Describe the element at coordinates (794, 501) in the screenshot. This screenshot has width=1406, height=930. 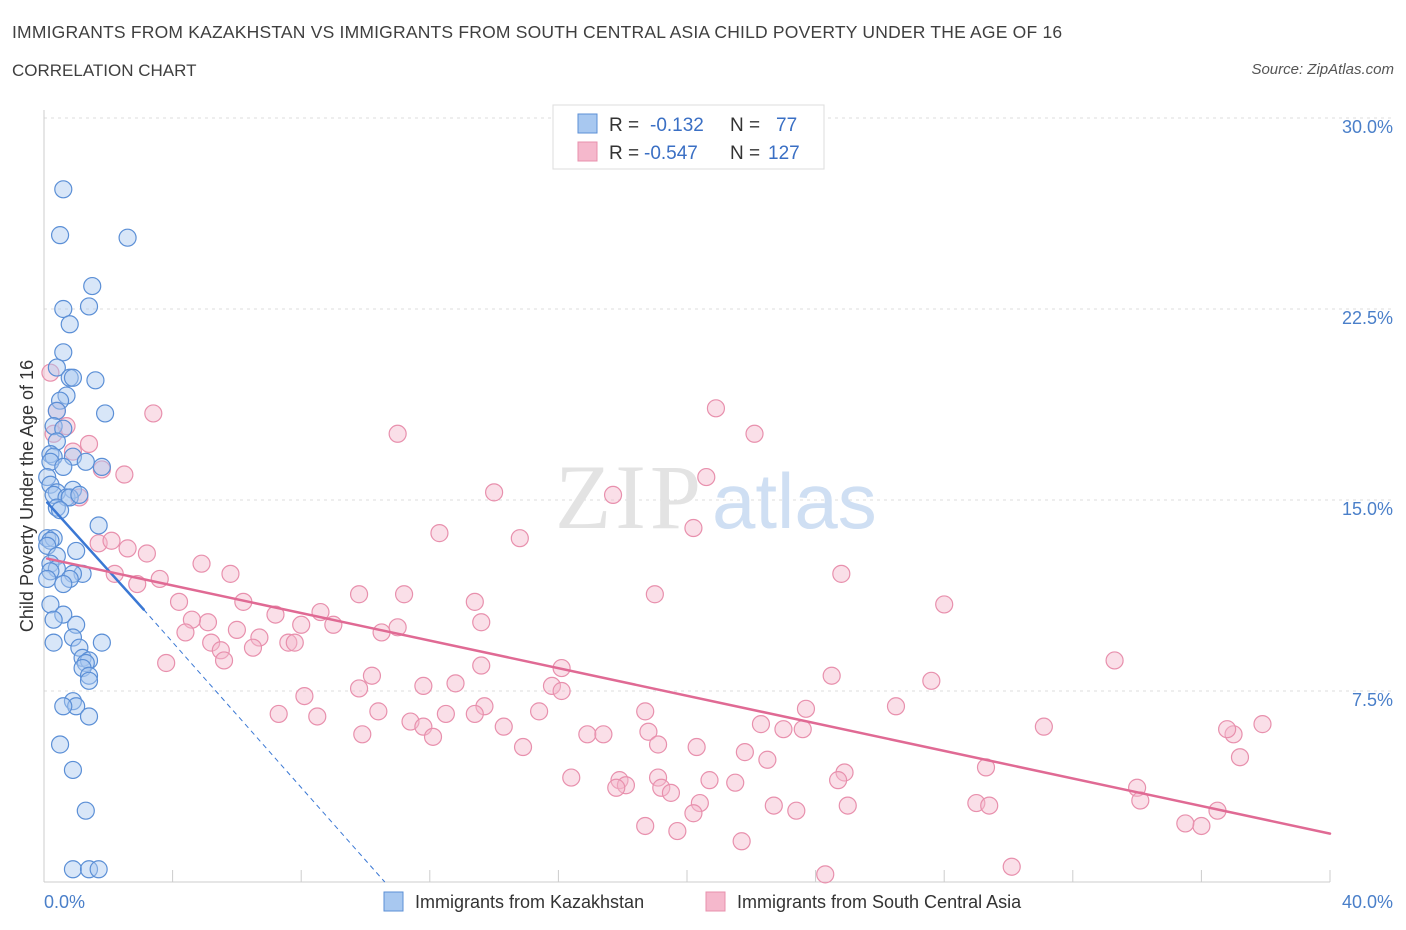
I see `watermark-atlas: atlas` at that location.